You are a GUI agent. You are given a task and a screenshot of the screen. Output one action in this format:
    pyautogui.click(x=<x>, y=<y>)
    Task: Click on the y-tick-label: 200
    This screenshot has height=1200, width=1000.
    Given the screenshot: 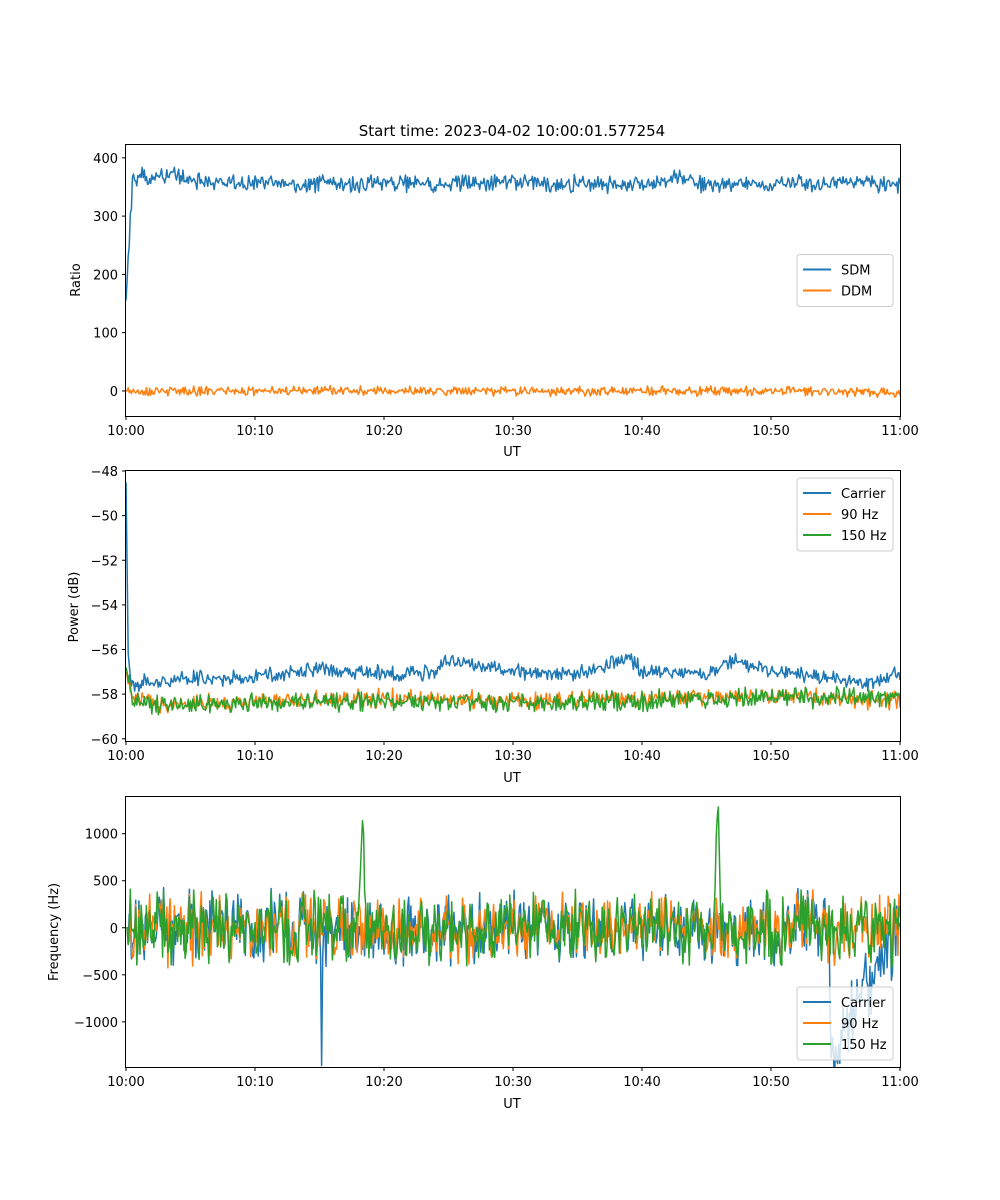 What is the action you would take?
    pyautogui.click(x=105, y=275)
    